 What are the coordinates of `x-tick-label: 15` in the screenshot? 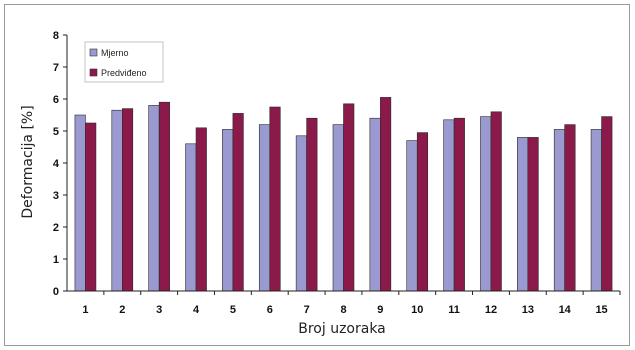 It's located at (601, 310).